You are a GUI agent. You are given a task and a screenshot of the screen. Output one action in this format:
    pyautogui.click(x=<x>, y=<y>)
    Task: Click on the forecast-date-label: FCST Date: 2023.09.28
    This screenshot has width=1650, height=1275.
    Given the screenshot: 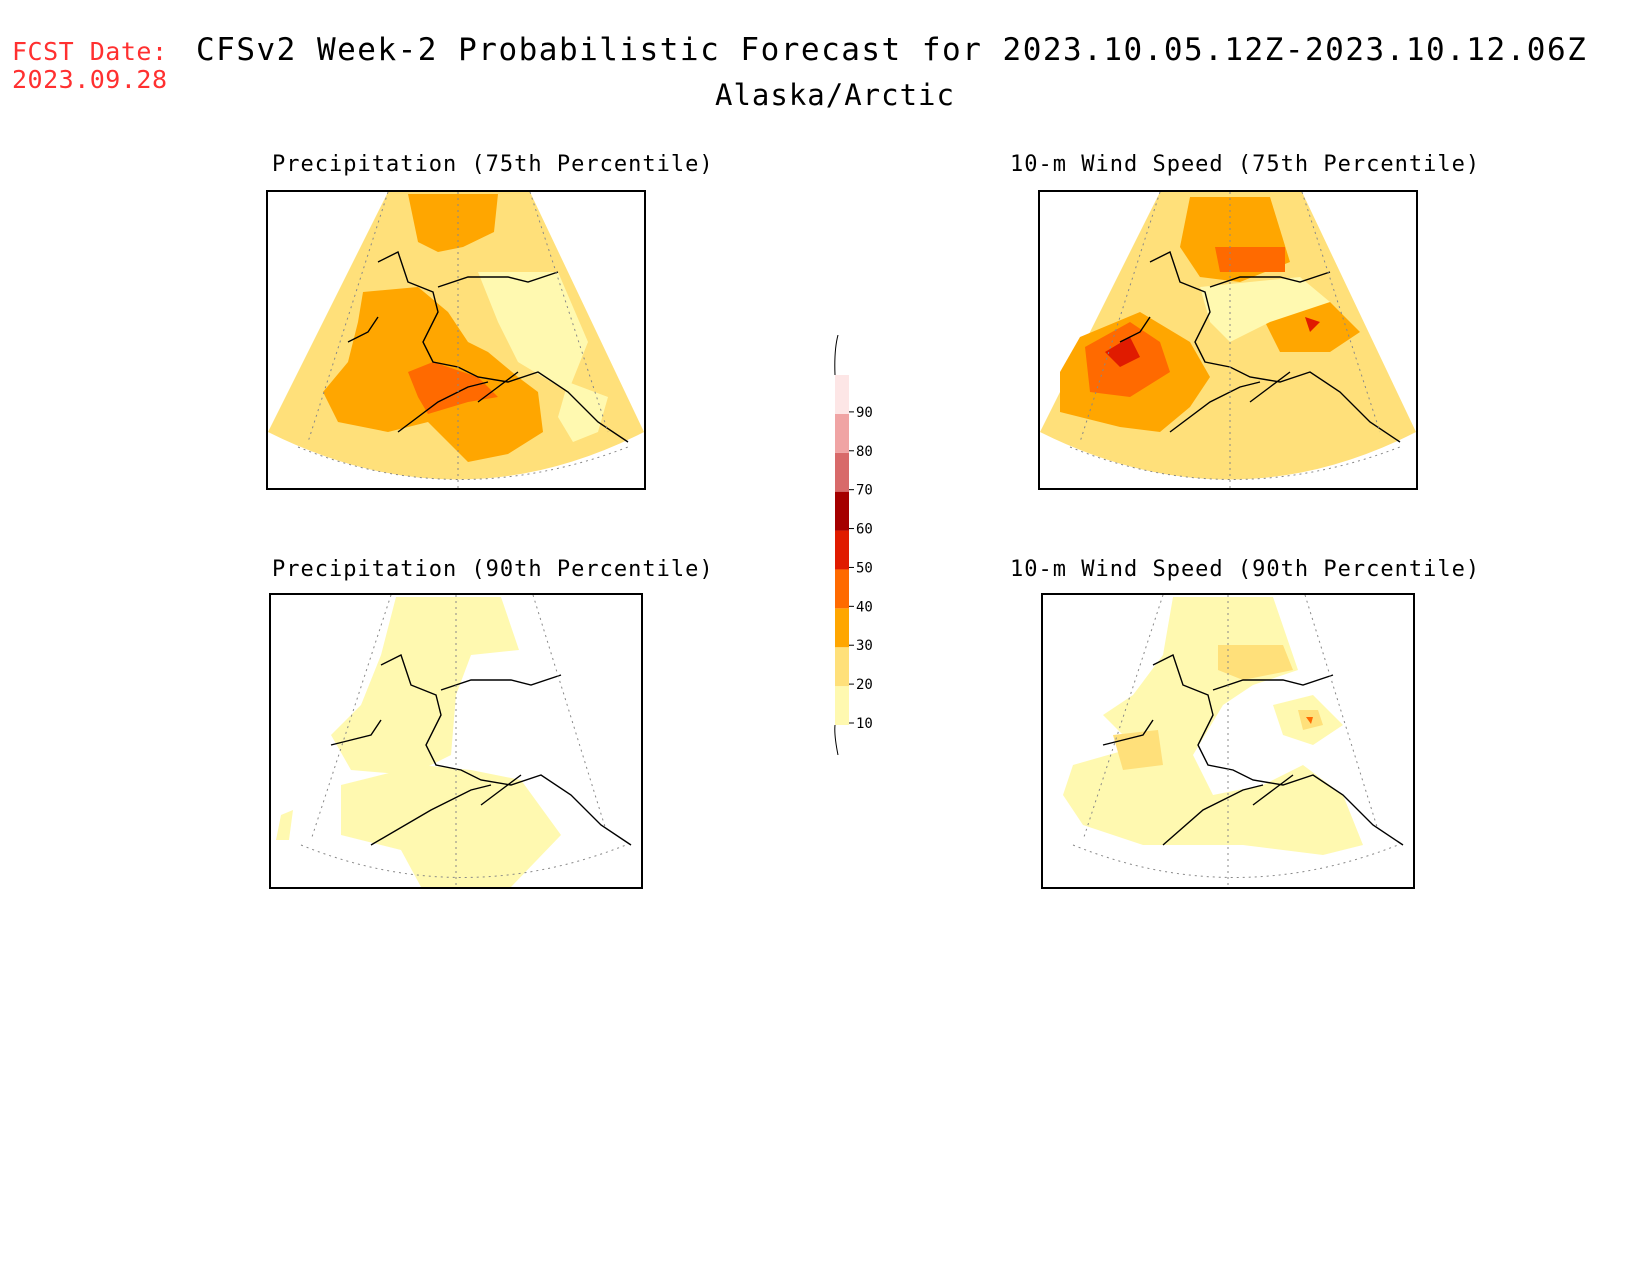 What is the action you would take?
    pyautogui.click(x=90, y=66)
    